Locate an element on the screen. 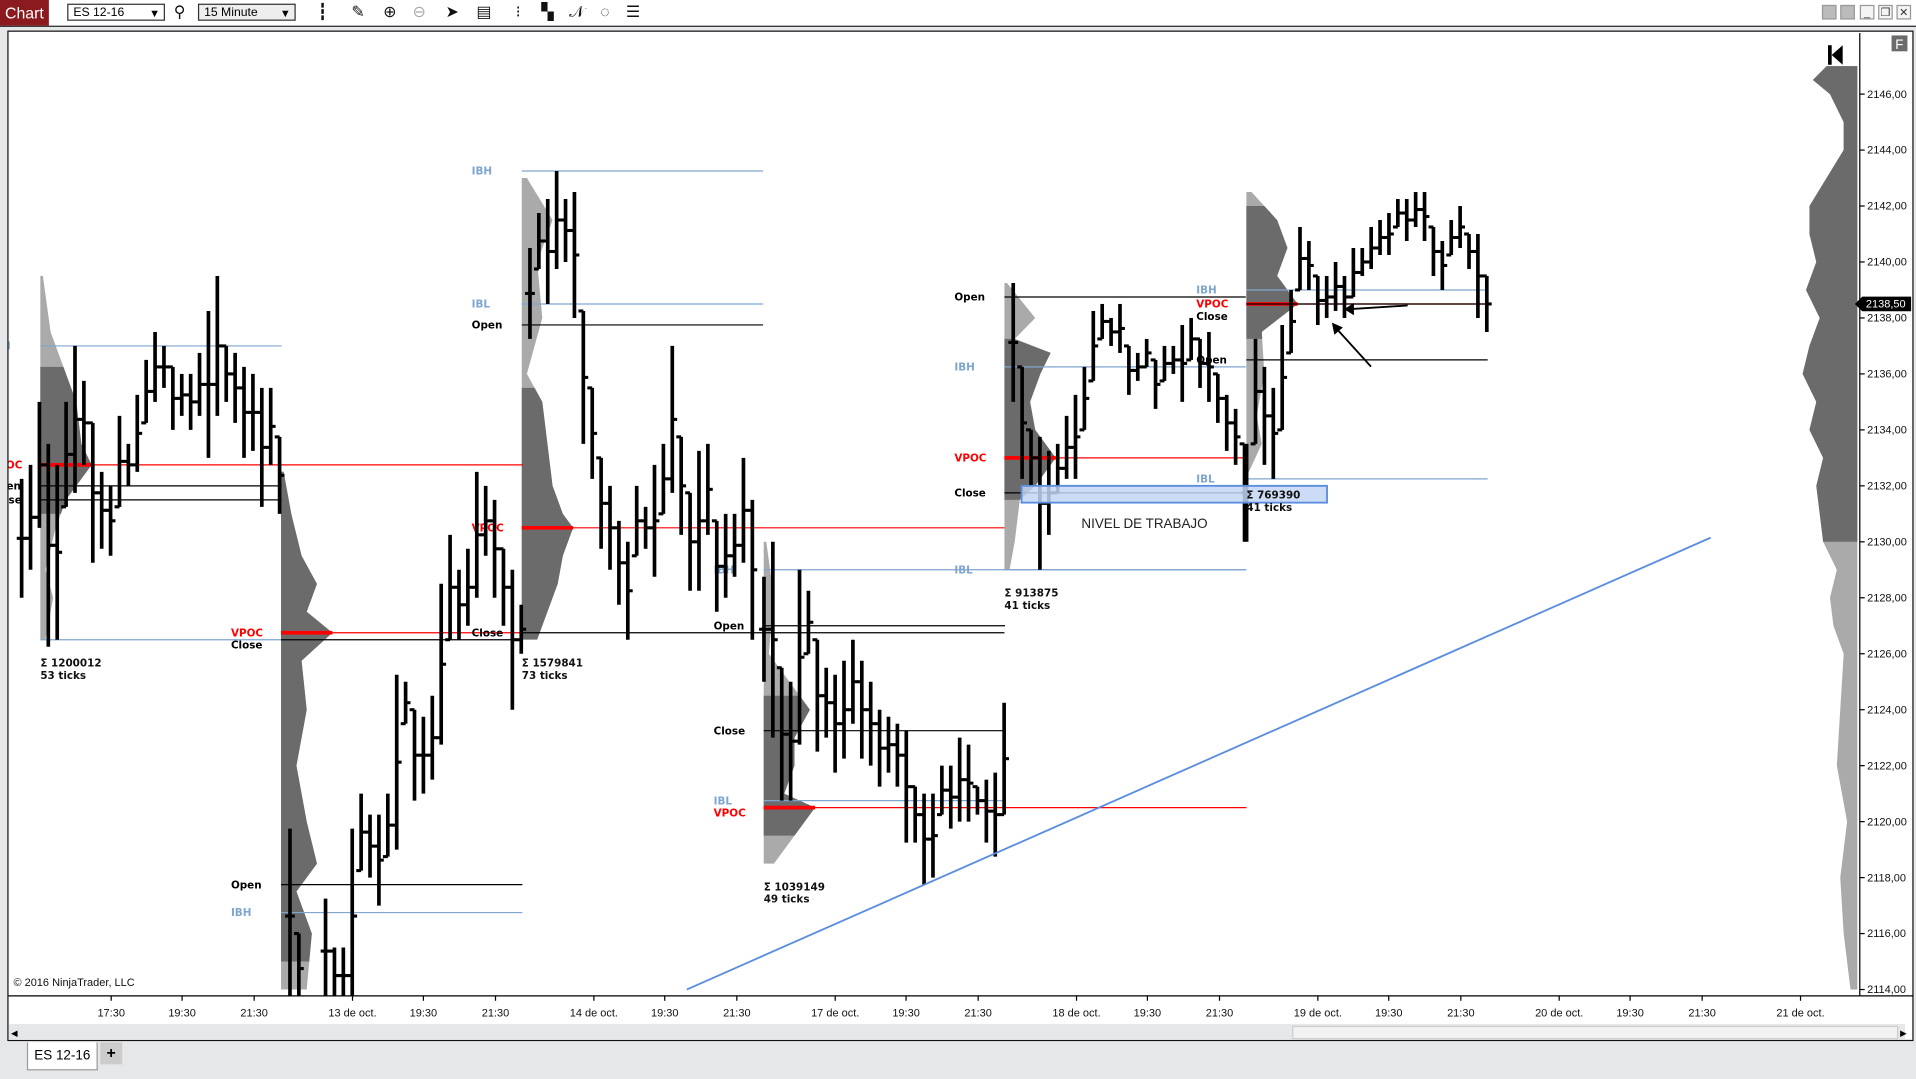 This screenshot has width=1916, height=1079. drawing-tools-icon: 𝒩 is located at coordinates (577, 11).